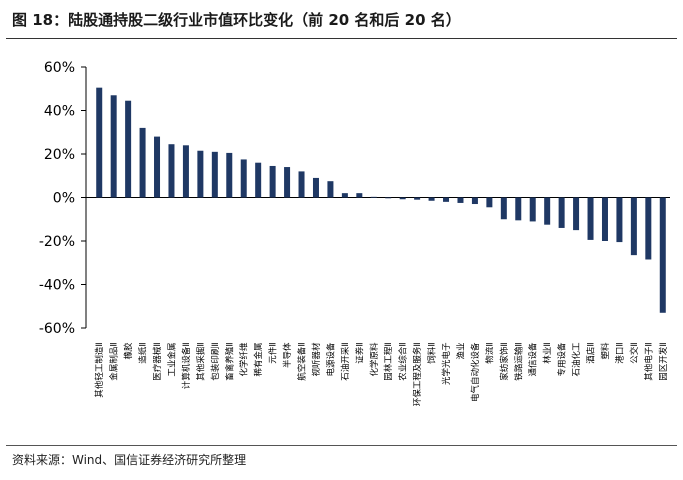  Describe the element at coordinates (302, 362) in the screenshot. I see `x-tick-label: 航空装备Ⅱ` at that location.